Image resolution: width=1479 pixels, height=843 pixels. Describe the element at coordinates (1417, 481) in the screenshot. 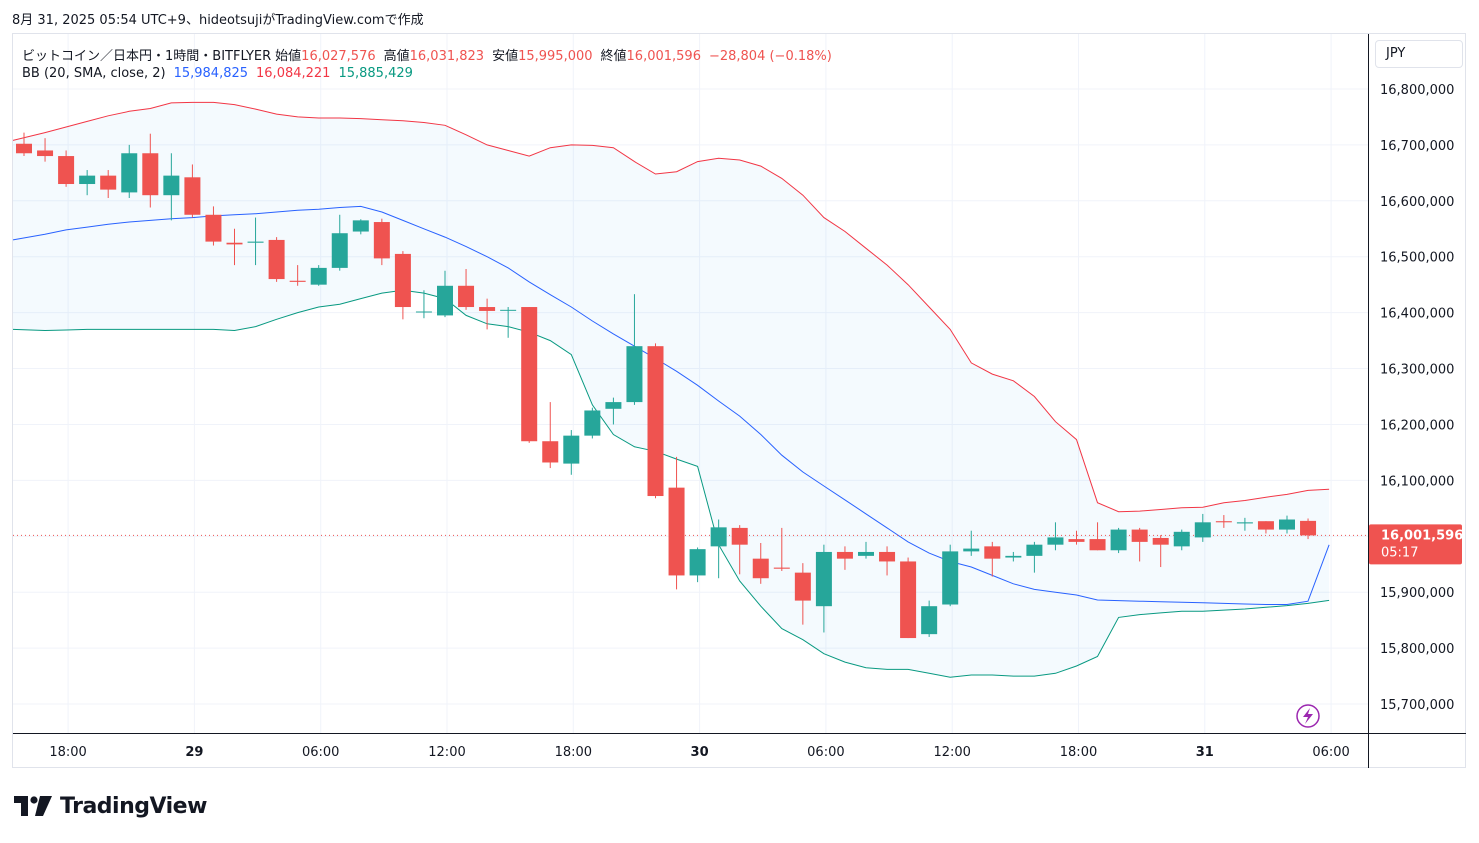

I see `y-tick-label: 16,100,000` at that location.